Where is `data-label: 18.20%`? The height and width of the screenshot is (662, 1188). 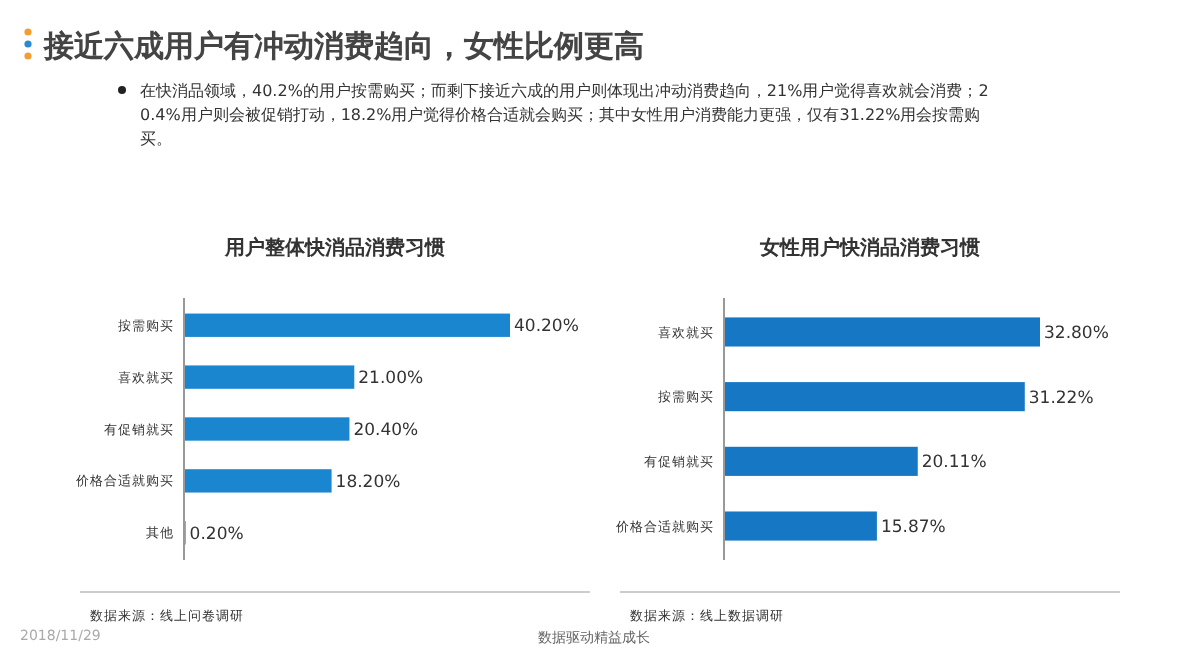 data-label: 18.20% is located at coordinates (368, 482).